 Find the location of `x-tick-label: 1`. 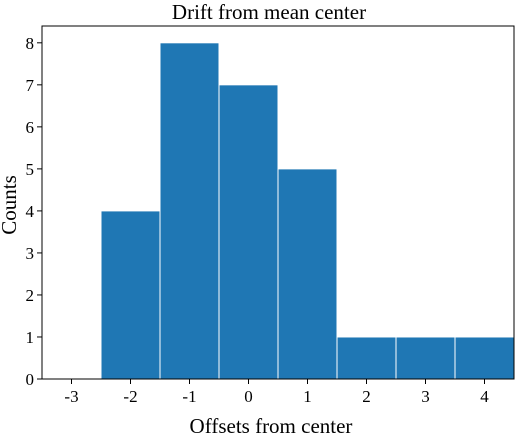

x-tick-label: 1 is located at coordinates (307, 396).